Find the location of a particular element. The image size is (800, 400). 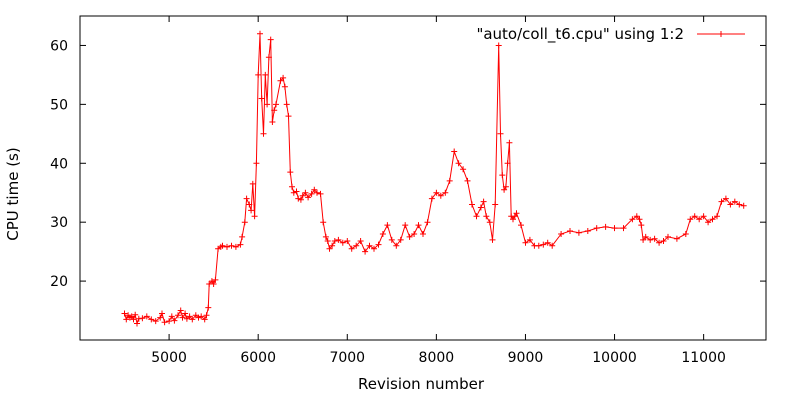

x-tick-label: 9000 is located at coordinates (526, 358).